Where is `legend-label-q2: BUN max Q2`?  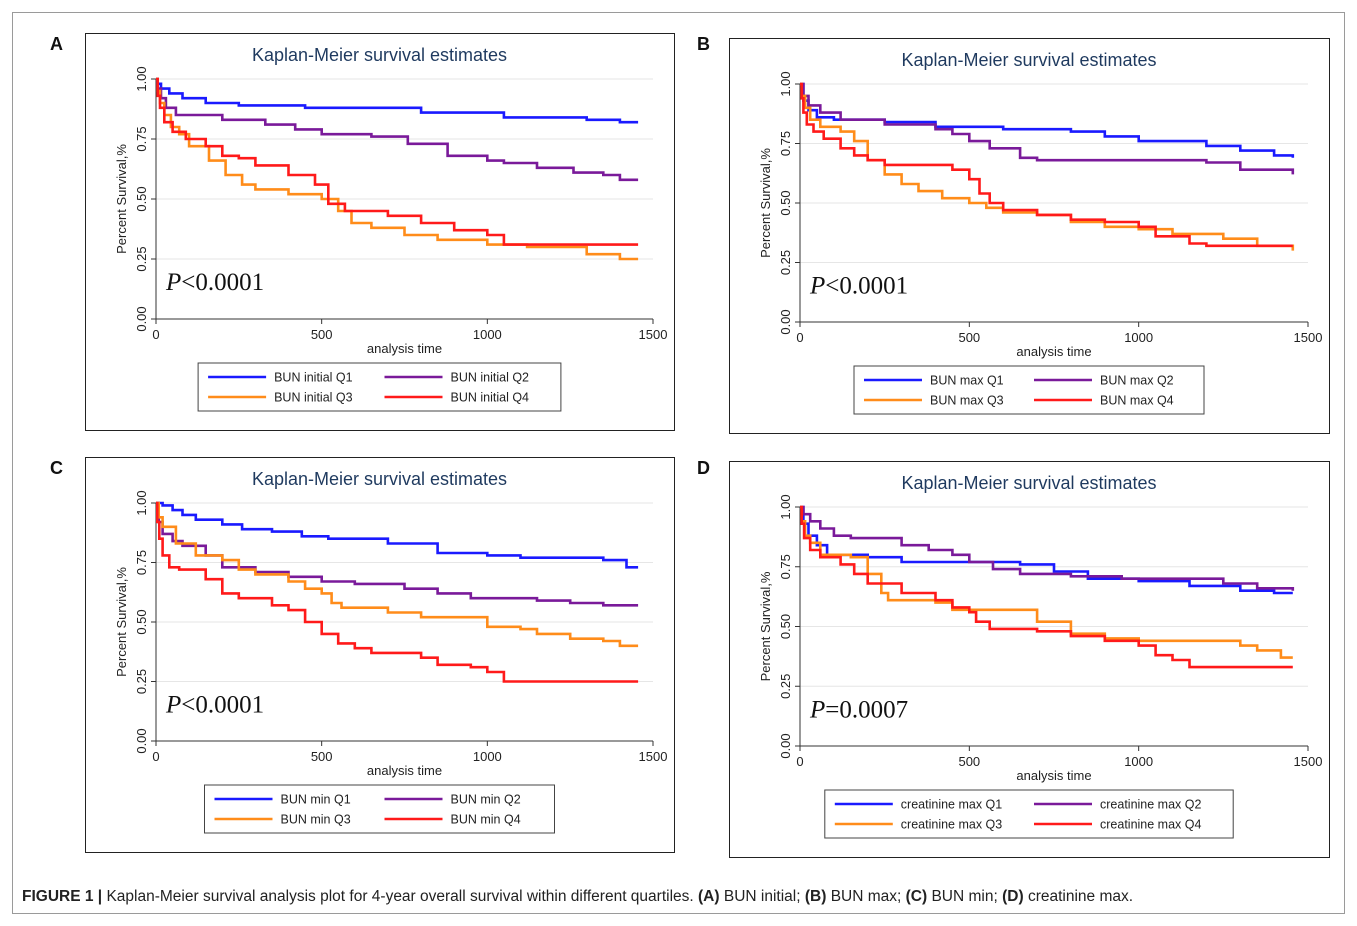 legend-label-q2: BUN max Q2 is located at coordinates (1137, 381).